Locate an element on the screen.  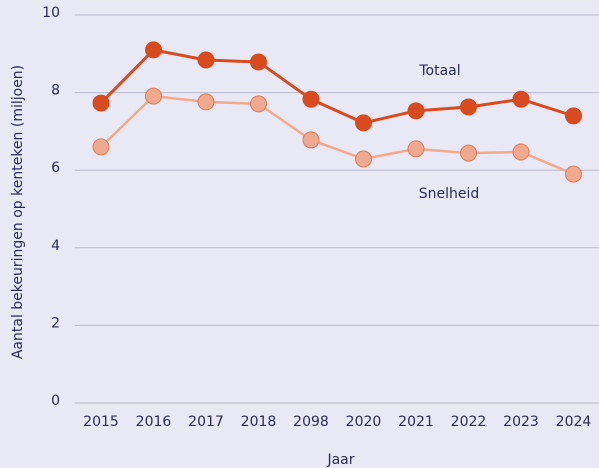
series-label: Totaal is located at coordinates (439, 71).